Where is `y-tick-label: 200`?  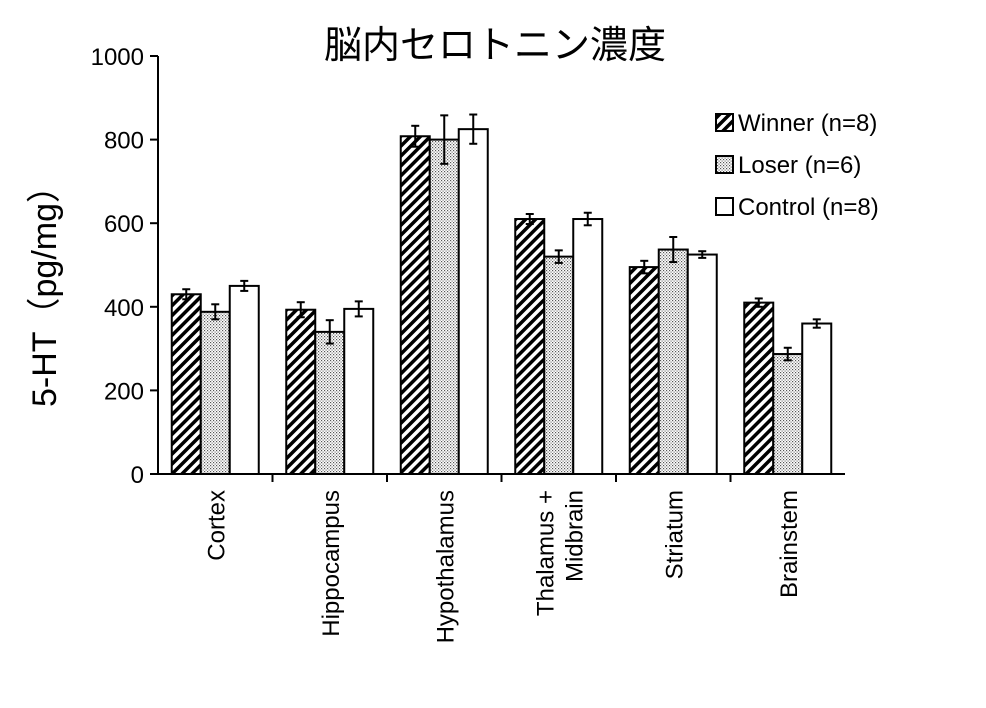 y-tick-label: 200 is located at coordinates (124, 391).